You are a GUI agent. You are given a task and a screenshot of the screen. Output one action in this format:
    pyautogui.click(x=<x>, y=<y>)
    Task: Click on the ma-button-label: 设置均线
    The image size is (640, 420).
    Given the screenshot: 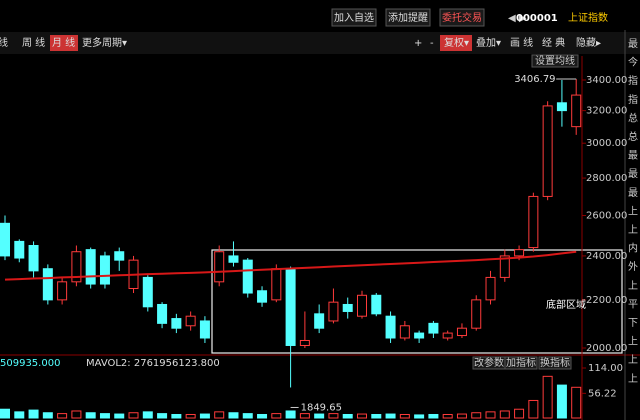 What is the action you would take?
    pyautogui.click(x=555, y=60)
    